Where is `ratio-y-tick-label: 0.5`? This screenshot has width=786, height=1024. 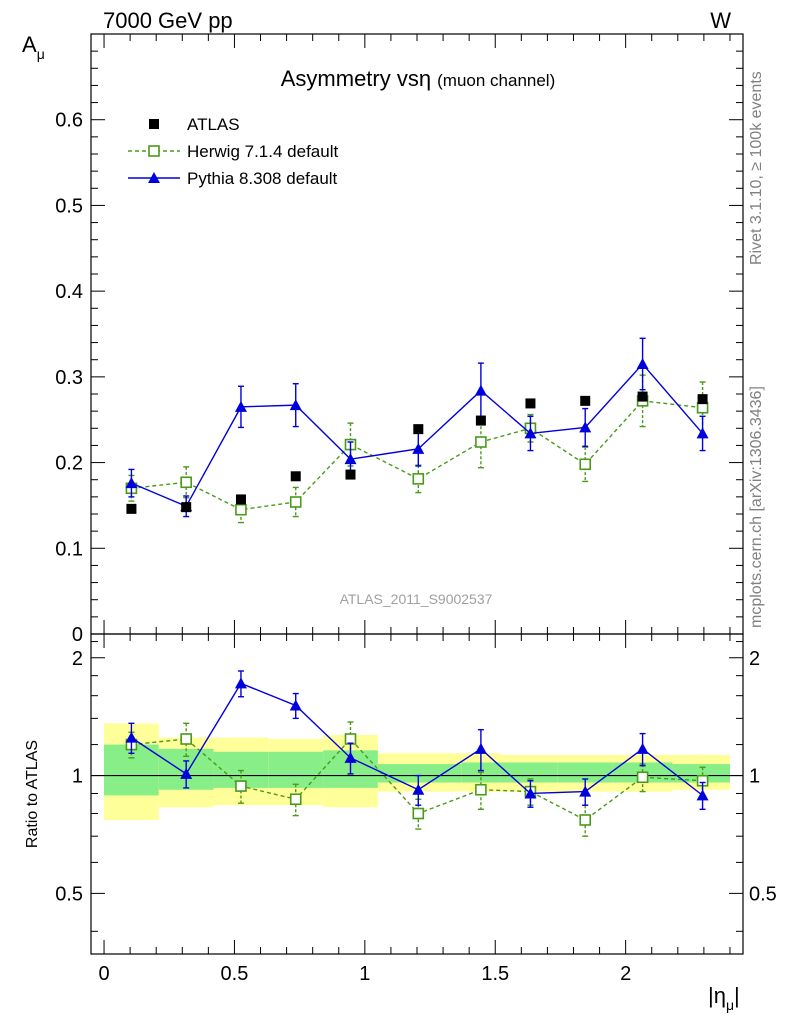 ratio-y-tick-label: 0.5 is located at coordinates (69, 894).